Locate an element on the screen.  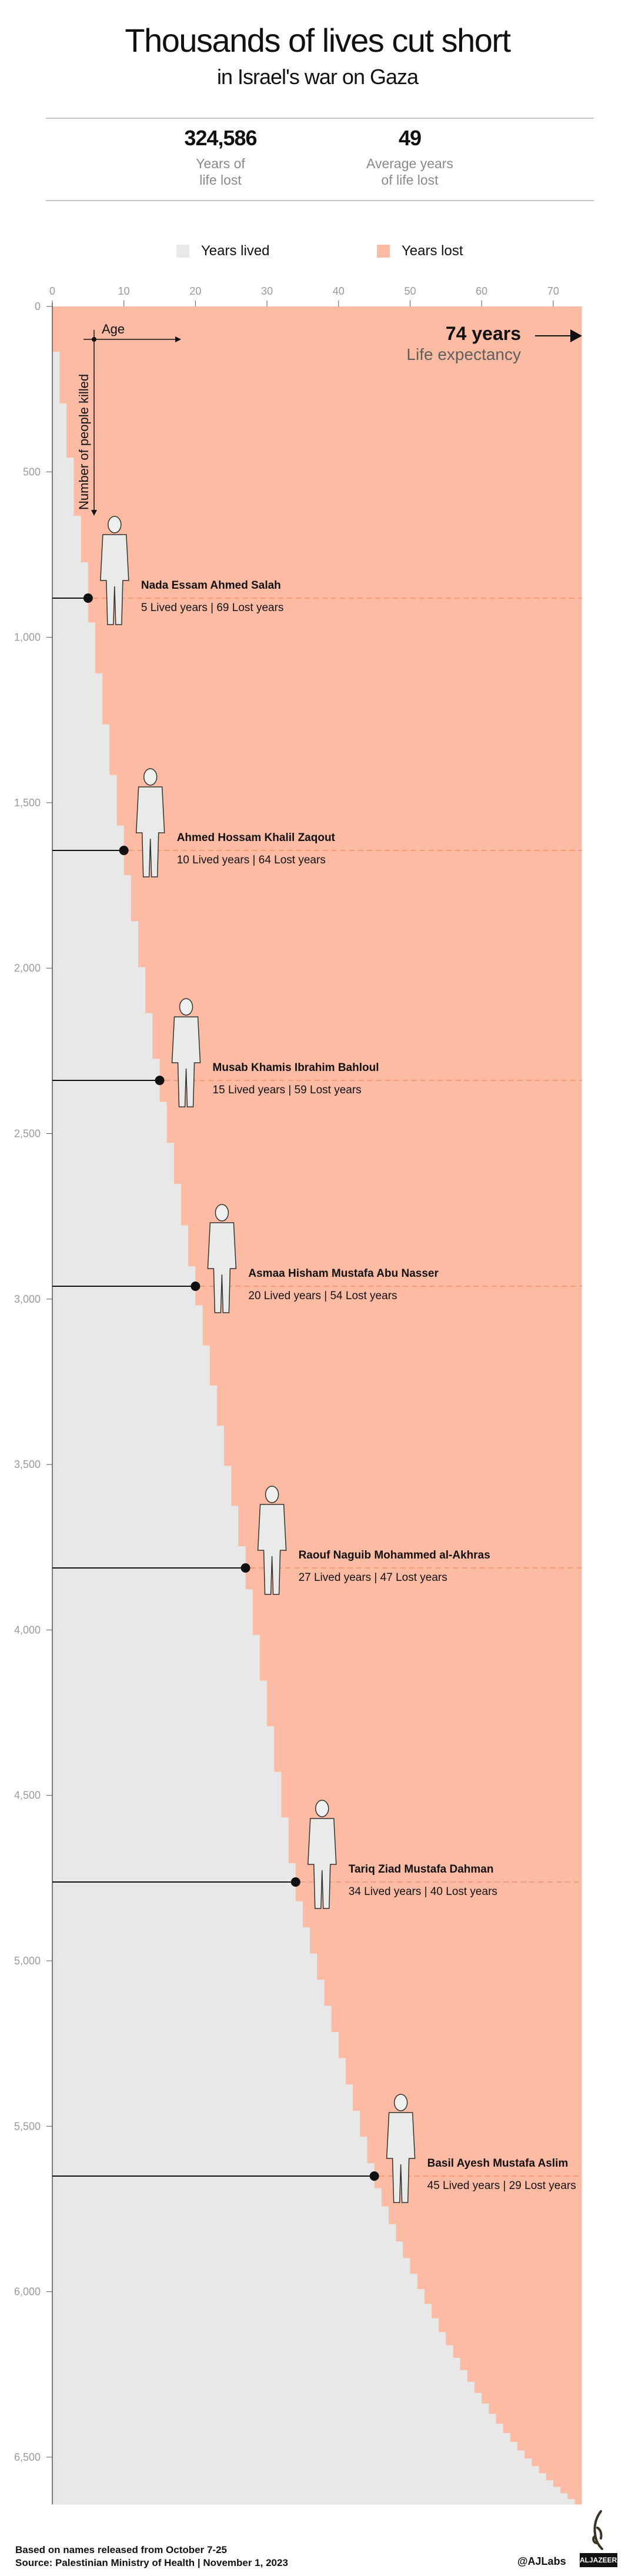
x-tick-label: 40 is located at coordinates (339, 291).